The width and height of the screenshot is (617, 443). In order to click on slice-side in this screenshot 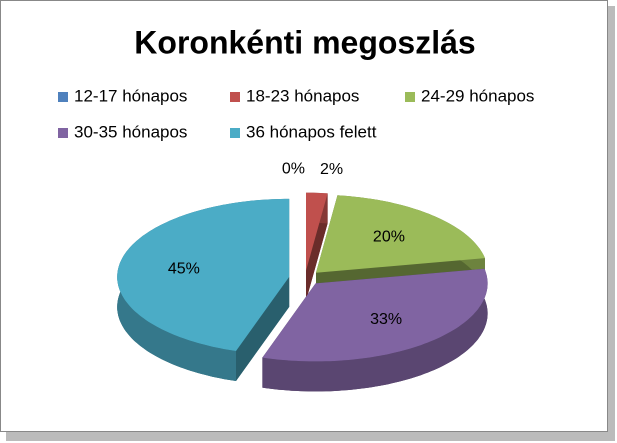, I will do `click(375, 330)`.